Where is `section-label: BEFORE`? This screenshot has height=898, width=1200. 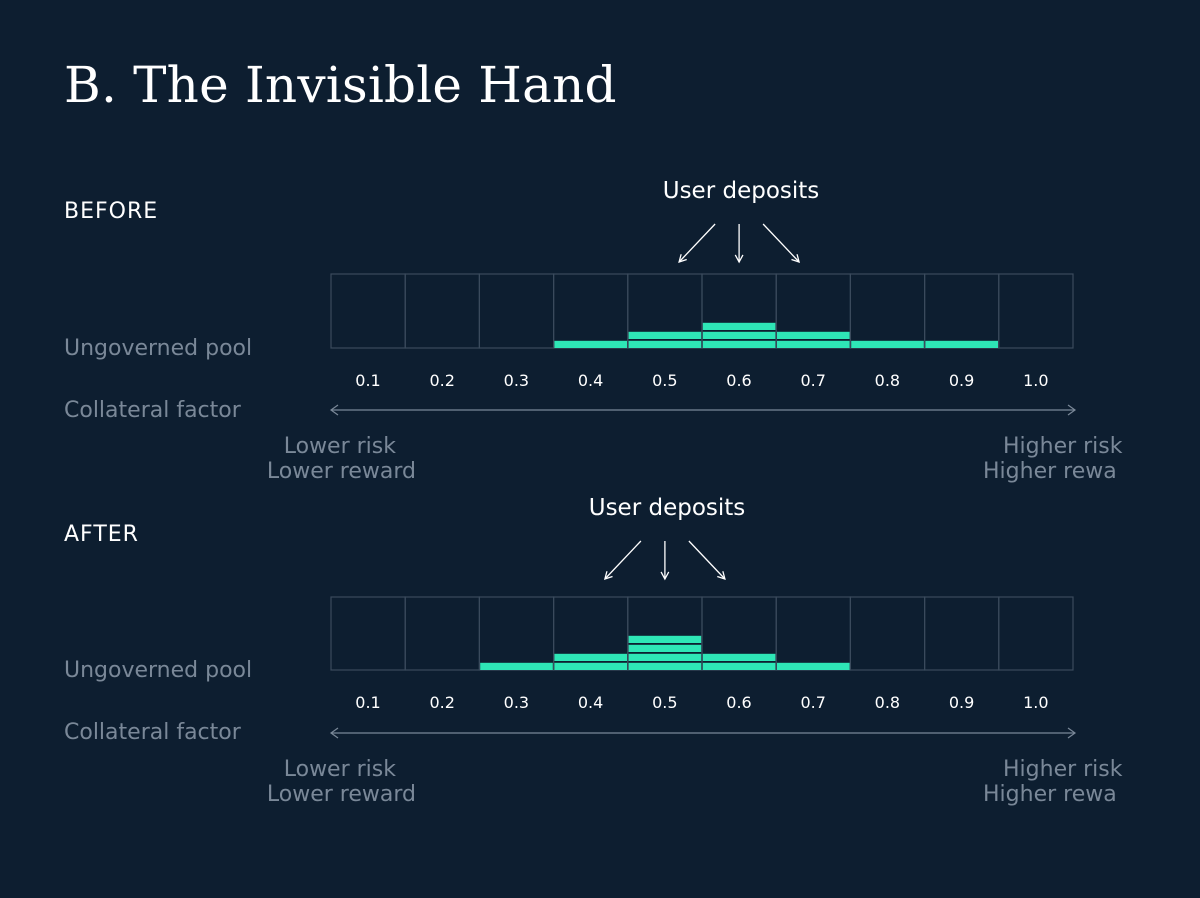 section-label: BEFORE is located at coordinates (111, 211).